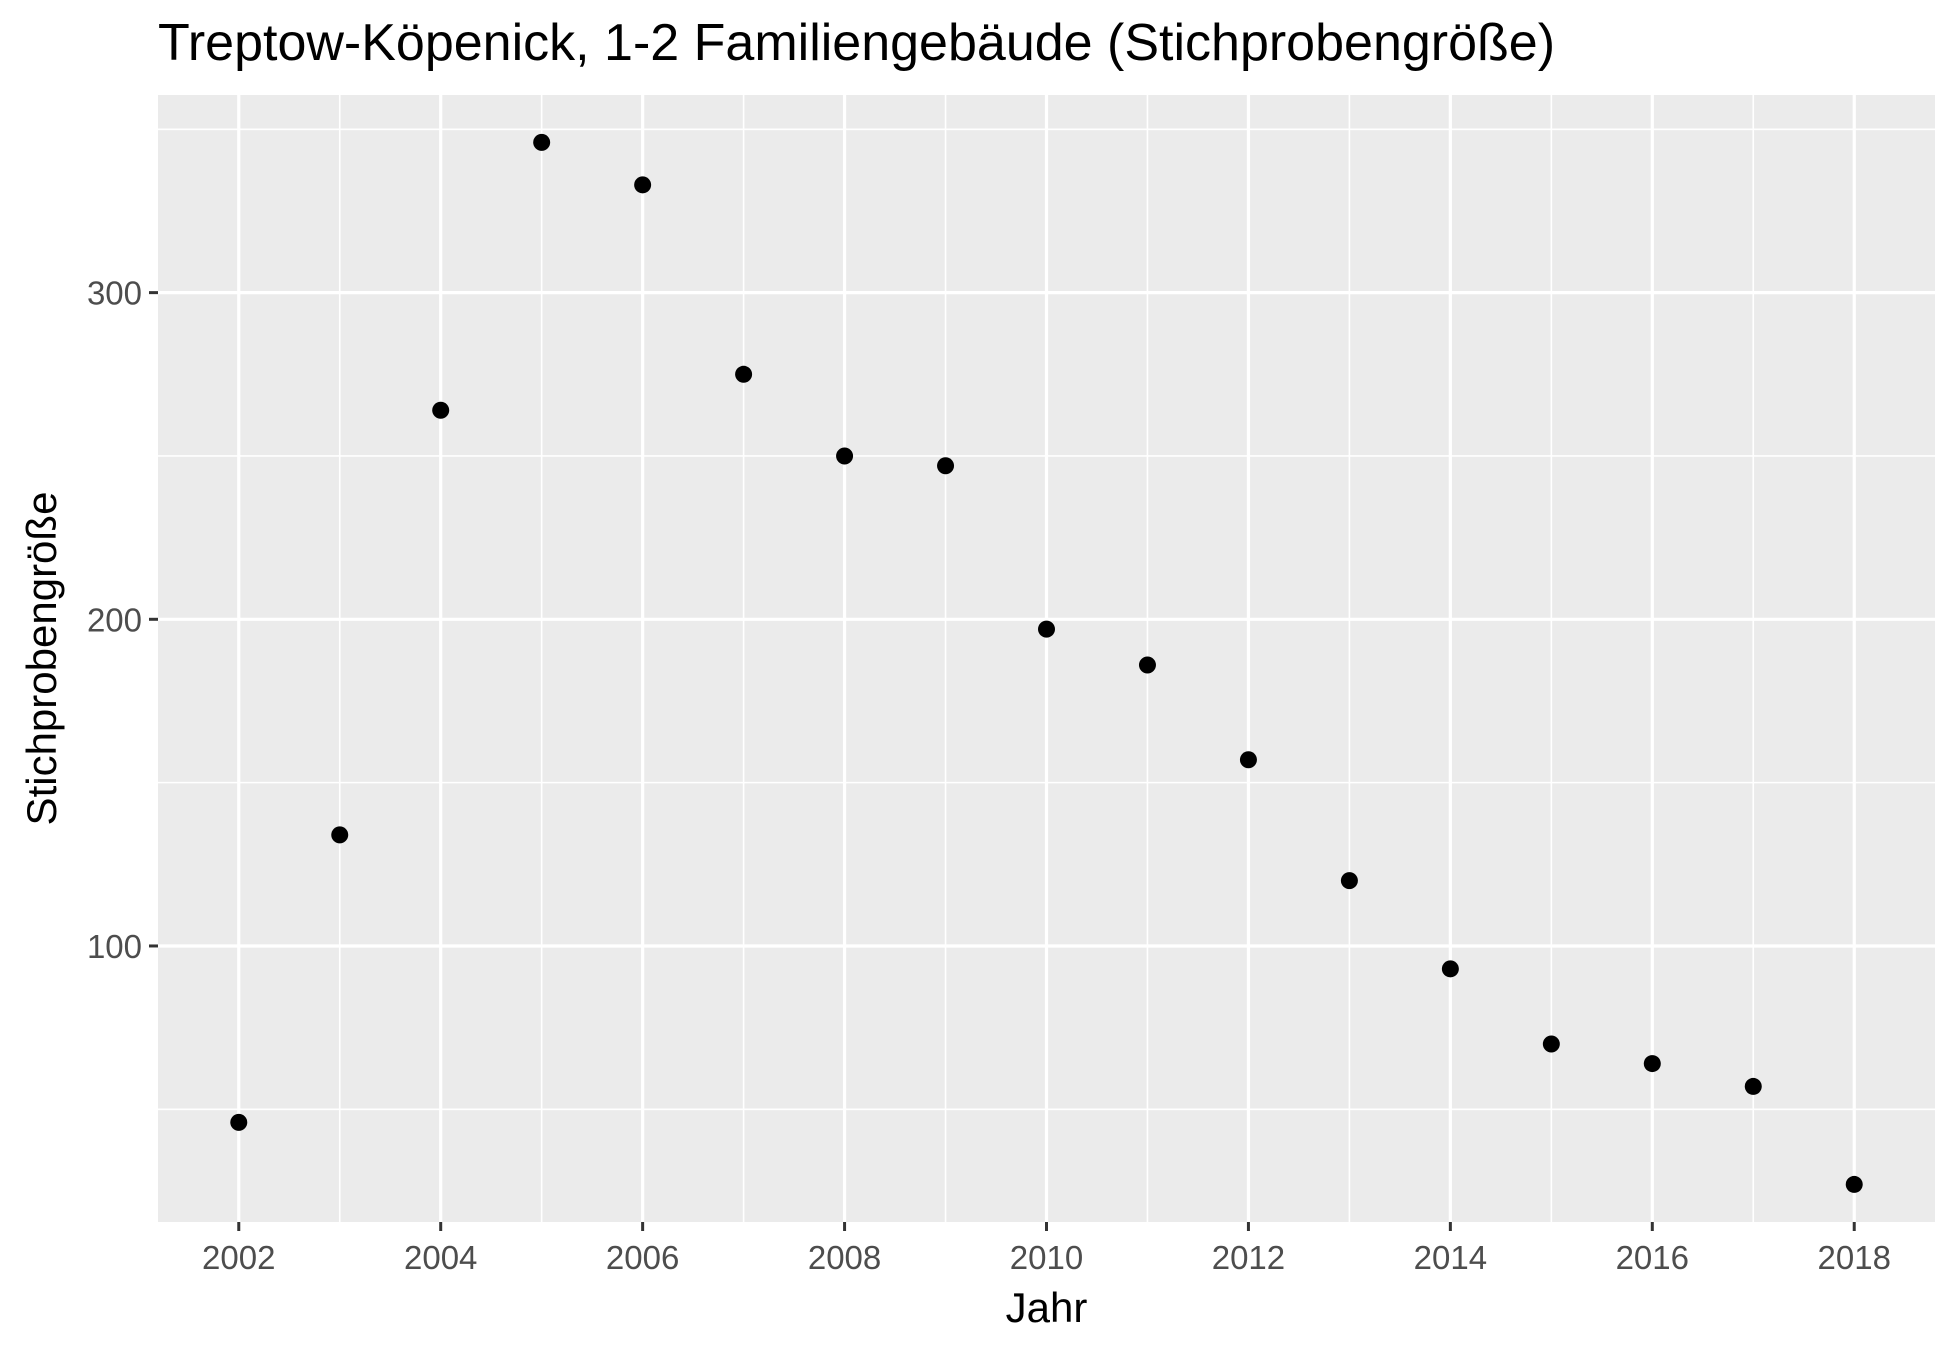  I want to click on y-tick-label: 300, so click(114, 293).